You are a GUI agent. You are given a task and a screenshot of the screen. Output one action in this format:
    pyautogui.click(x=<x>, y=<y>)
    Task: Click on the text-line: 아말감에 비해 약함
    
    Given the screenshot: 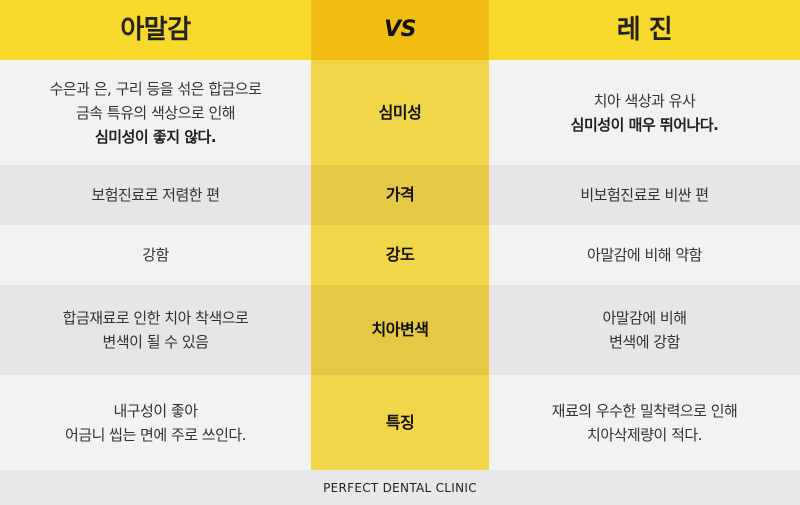 What is the action you would take?
    pyautogui.click(x=644, y=255)
    